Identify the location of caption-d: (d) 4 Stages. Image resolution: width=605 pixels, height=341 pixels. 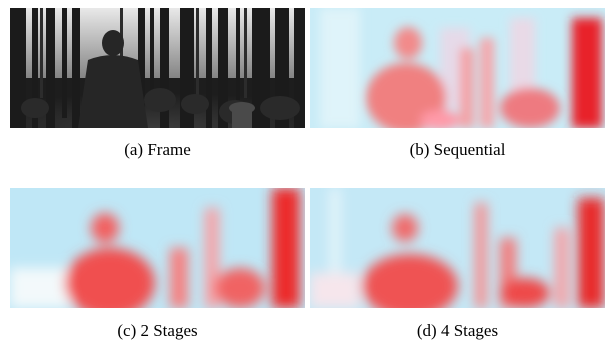
(457, 330).